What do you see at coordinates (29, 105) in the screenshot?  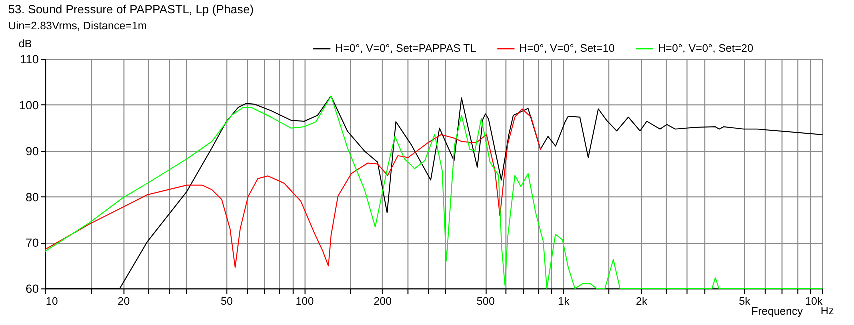 I see `y-tick-label: 100` at bounding box center [29, 105].